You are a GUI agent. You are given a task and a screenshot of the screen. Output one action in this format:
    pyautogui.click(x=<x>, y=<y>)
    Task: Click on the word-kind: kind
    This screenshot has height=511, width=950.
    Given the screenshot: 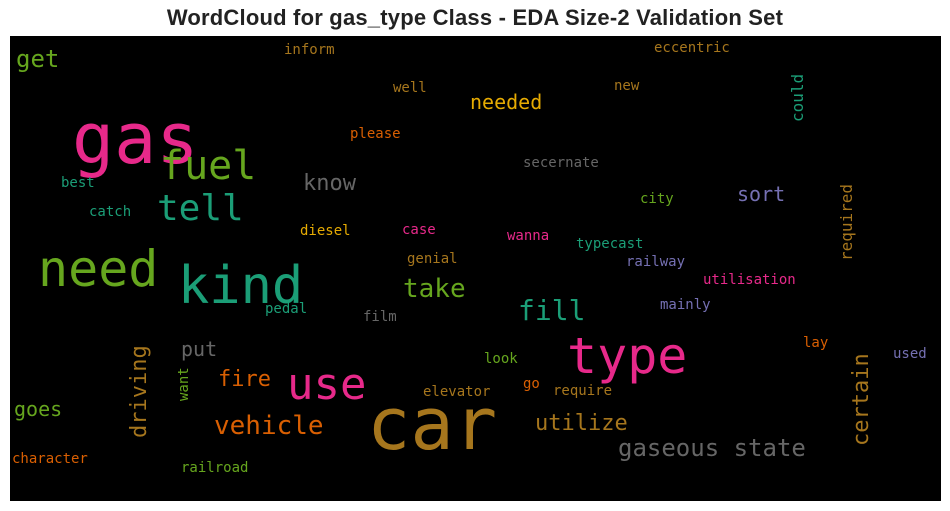 What is the action you would take?
    pyautogui.click(x=240, y=286)
    